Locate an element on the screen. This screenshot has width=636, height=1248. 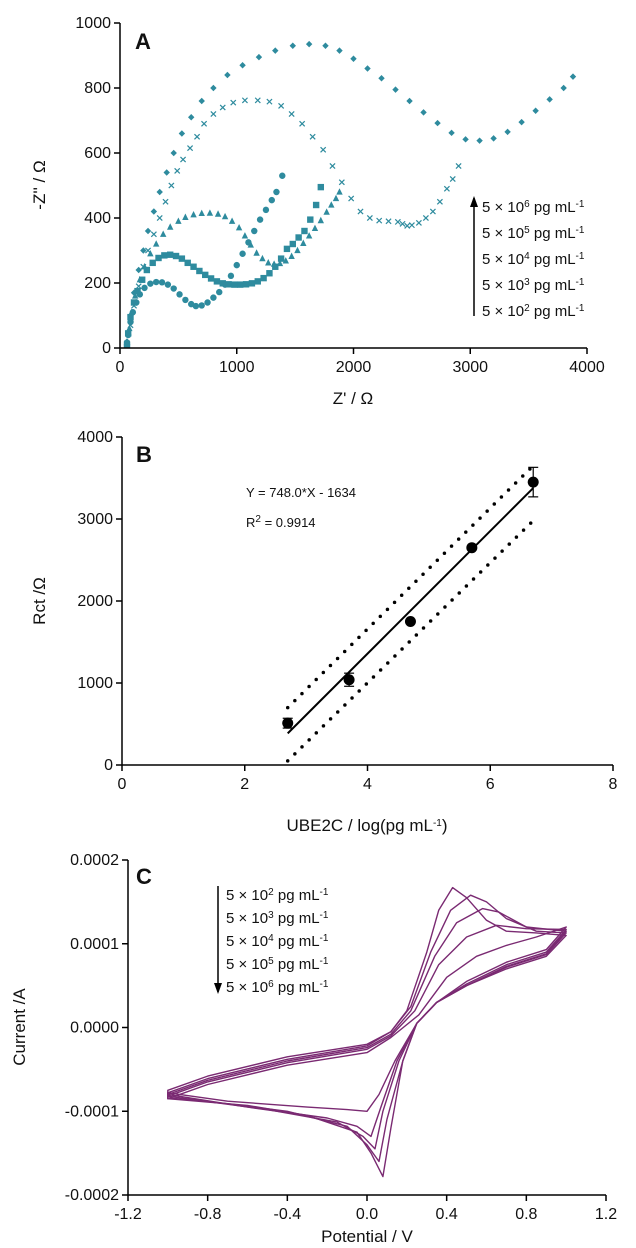
panel-b-upper-band is located at coordinates (410, 586).